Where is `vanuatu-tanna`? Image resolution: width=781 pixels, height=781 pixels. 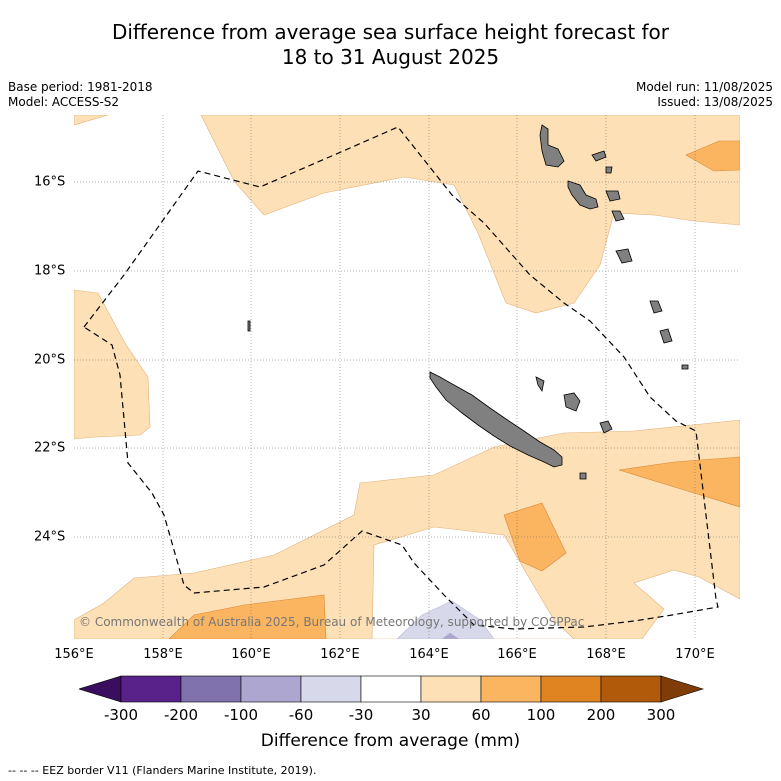 vanuatu-tanna is located at coordinates (624, 256).